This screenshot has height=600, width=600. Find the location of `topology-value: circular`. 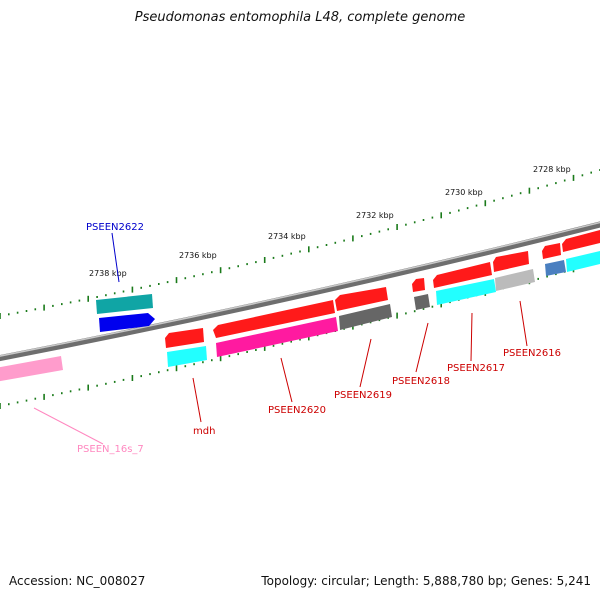

topology-value: circular is located at coordinates (343, 581).